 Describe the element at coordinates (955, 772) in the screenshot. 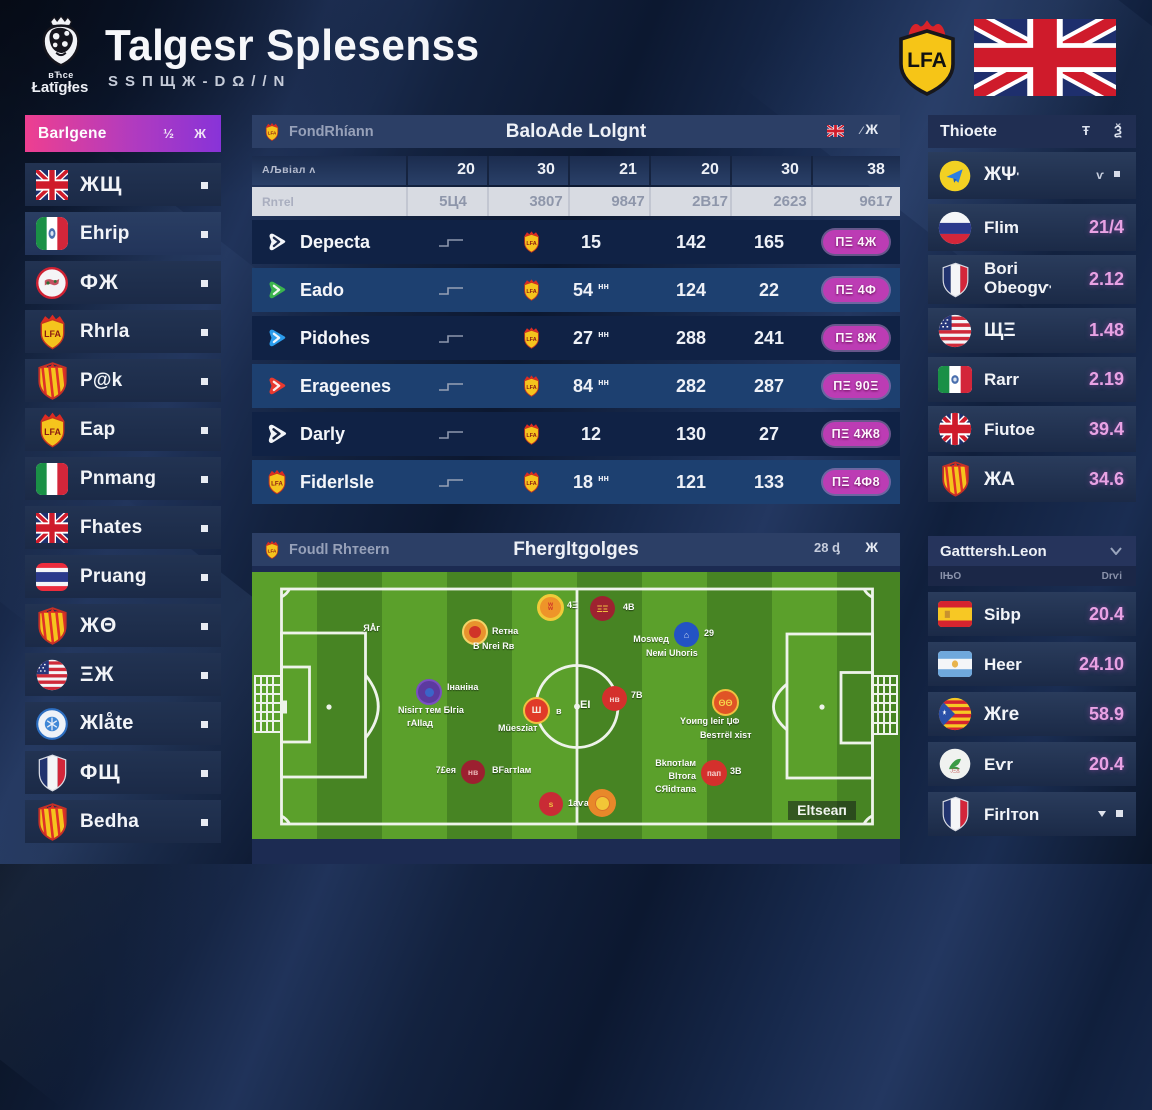

I see `svg-text: ЈΞΔ` at that location.